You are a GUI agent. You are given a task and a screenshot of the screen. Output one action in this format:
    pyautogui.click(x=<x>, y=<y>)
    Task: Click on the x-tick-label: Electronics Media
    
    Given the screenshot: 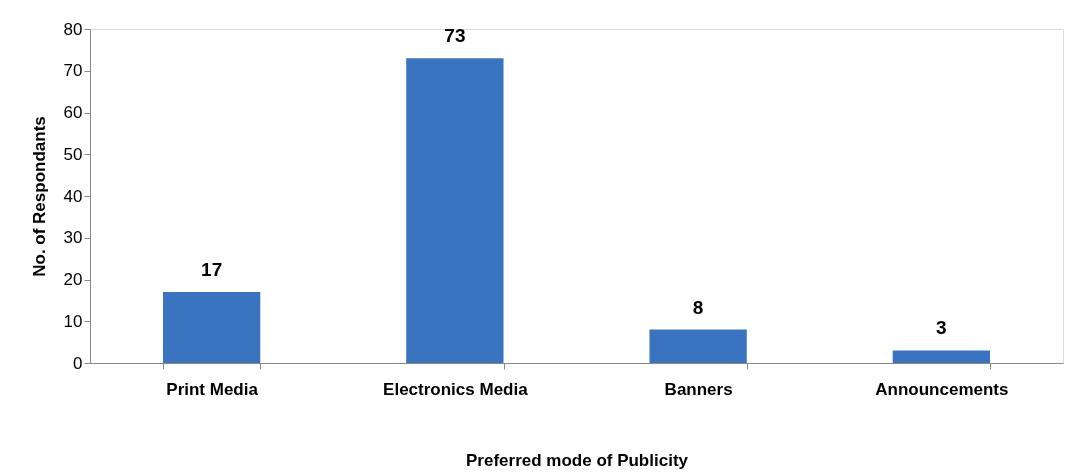 What is the action you would take?
    pyautogui.click(x=456, y=389)
    